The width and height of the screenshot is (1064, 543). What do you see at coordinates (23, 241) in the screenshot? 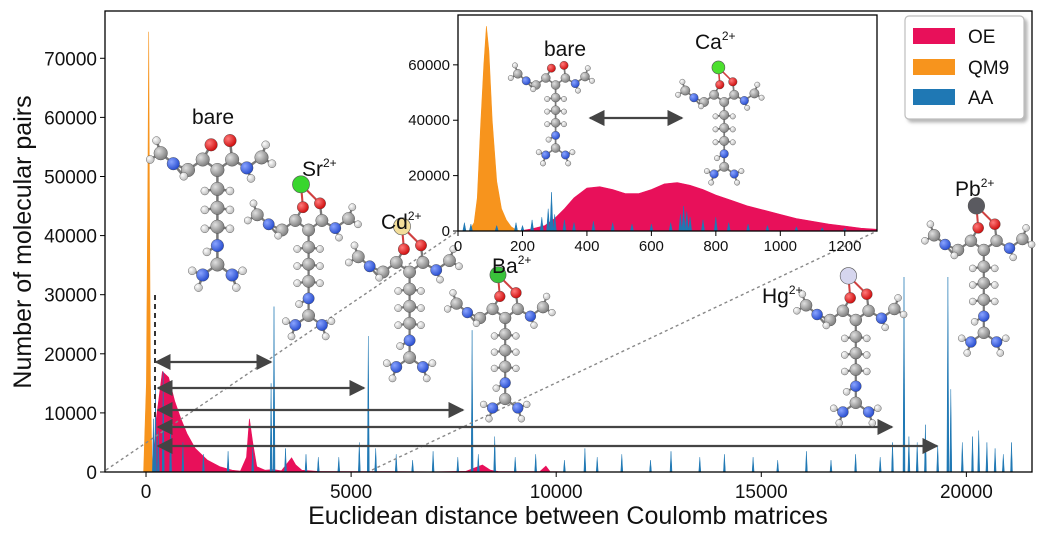
I see `y-axis-label: Number of molecular pairs` at bounding box center [23, 241].